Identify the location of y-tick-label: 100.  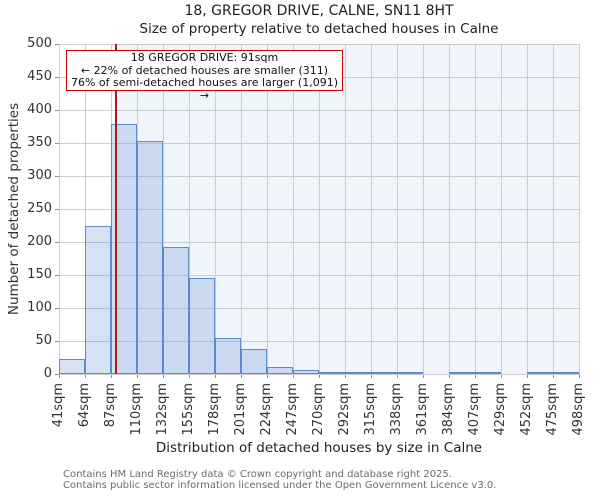
(39, 307).